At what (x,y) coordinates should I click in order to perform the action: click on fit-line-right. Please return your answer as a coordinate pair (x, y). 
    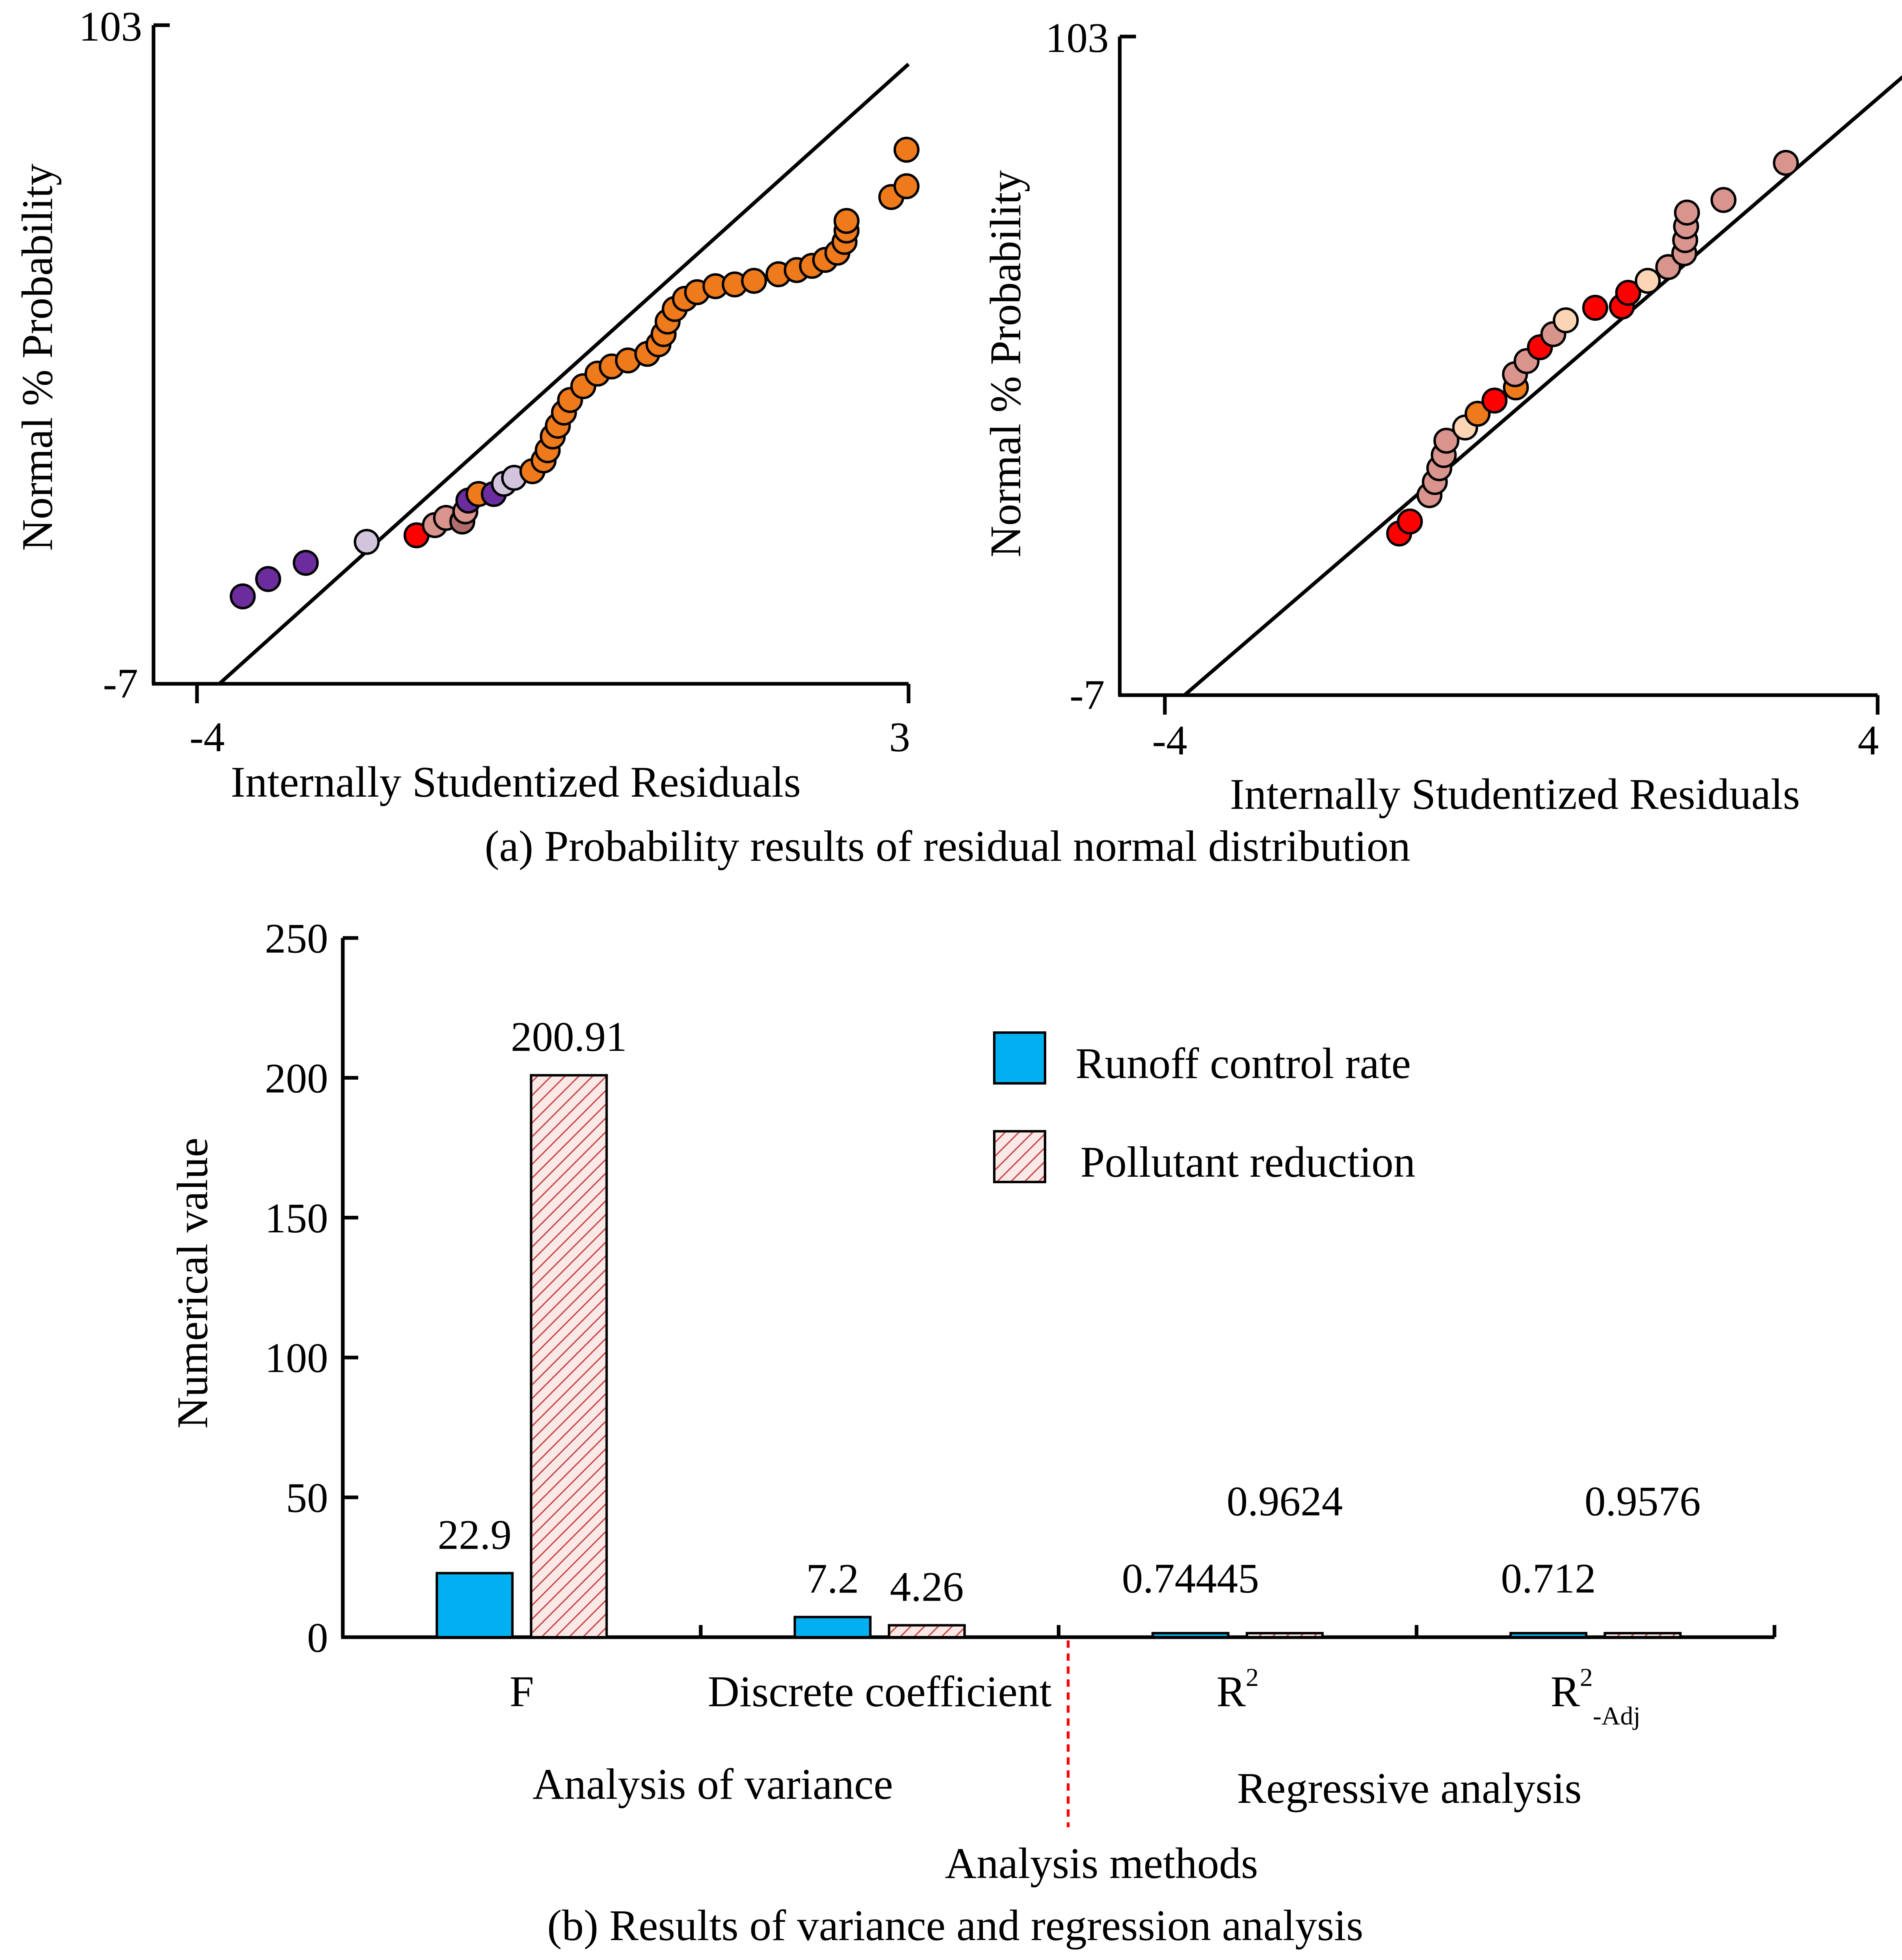
    Looking at the image, I should click on (1542, 386).